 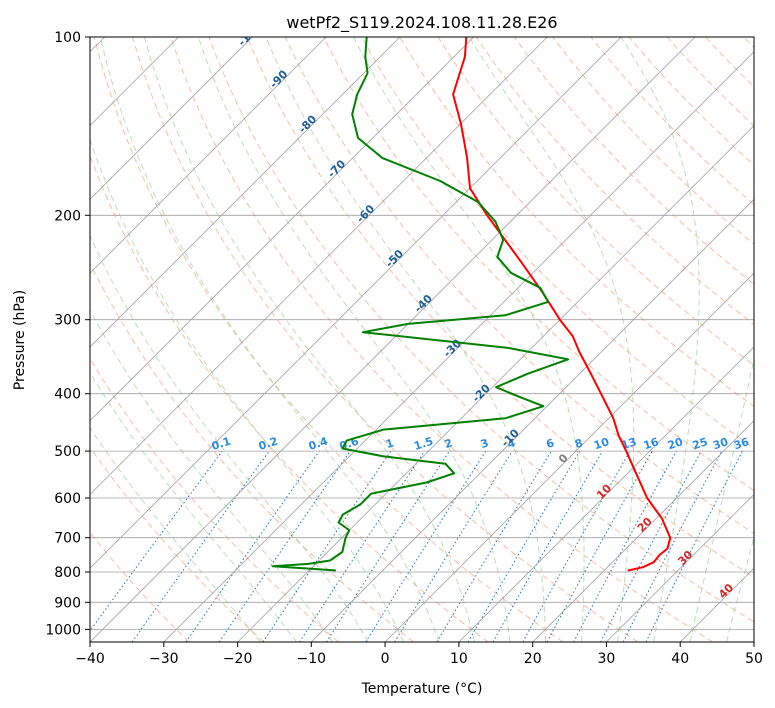 I want to click on mixing-ratio-label: 8, so click(x=578, y=443).